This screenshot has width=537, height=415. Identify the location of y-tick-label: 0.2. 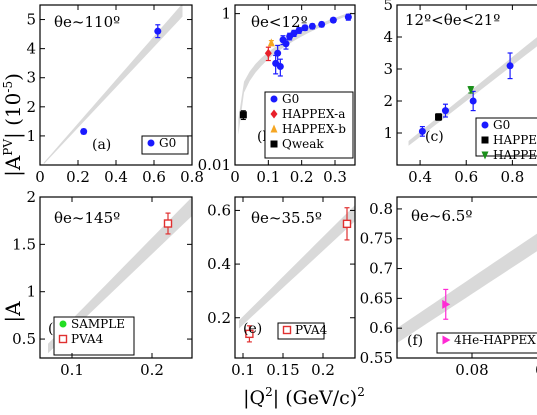
(219, 318).